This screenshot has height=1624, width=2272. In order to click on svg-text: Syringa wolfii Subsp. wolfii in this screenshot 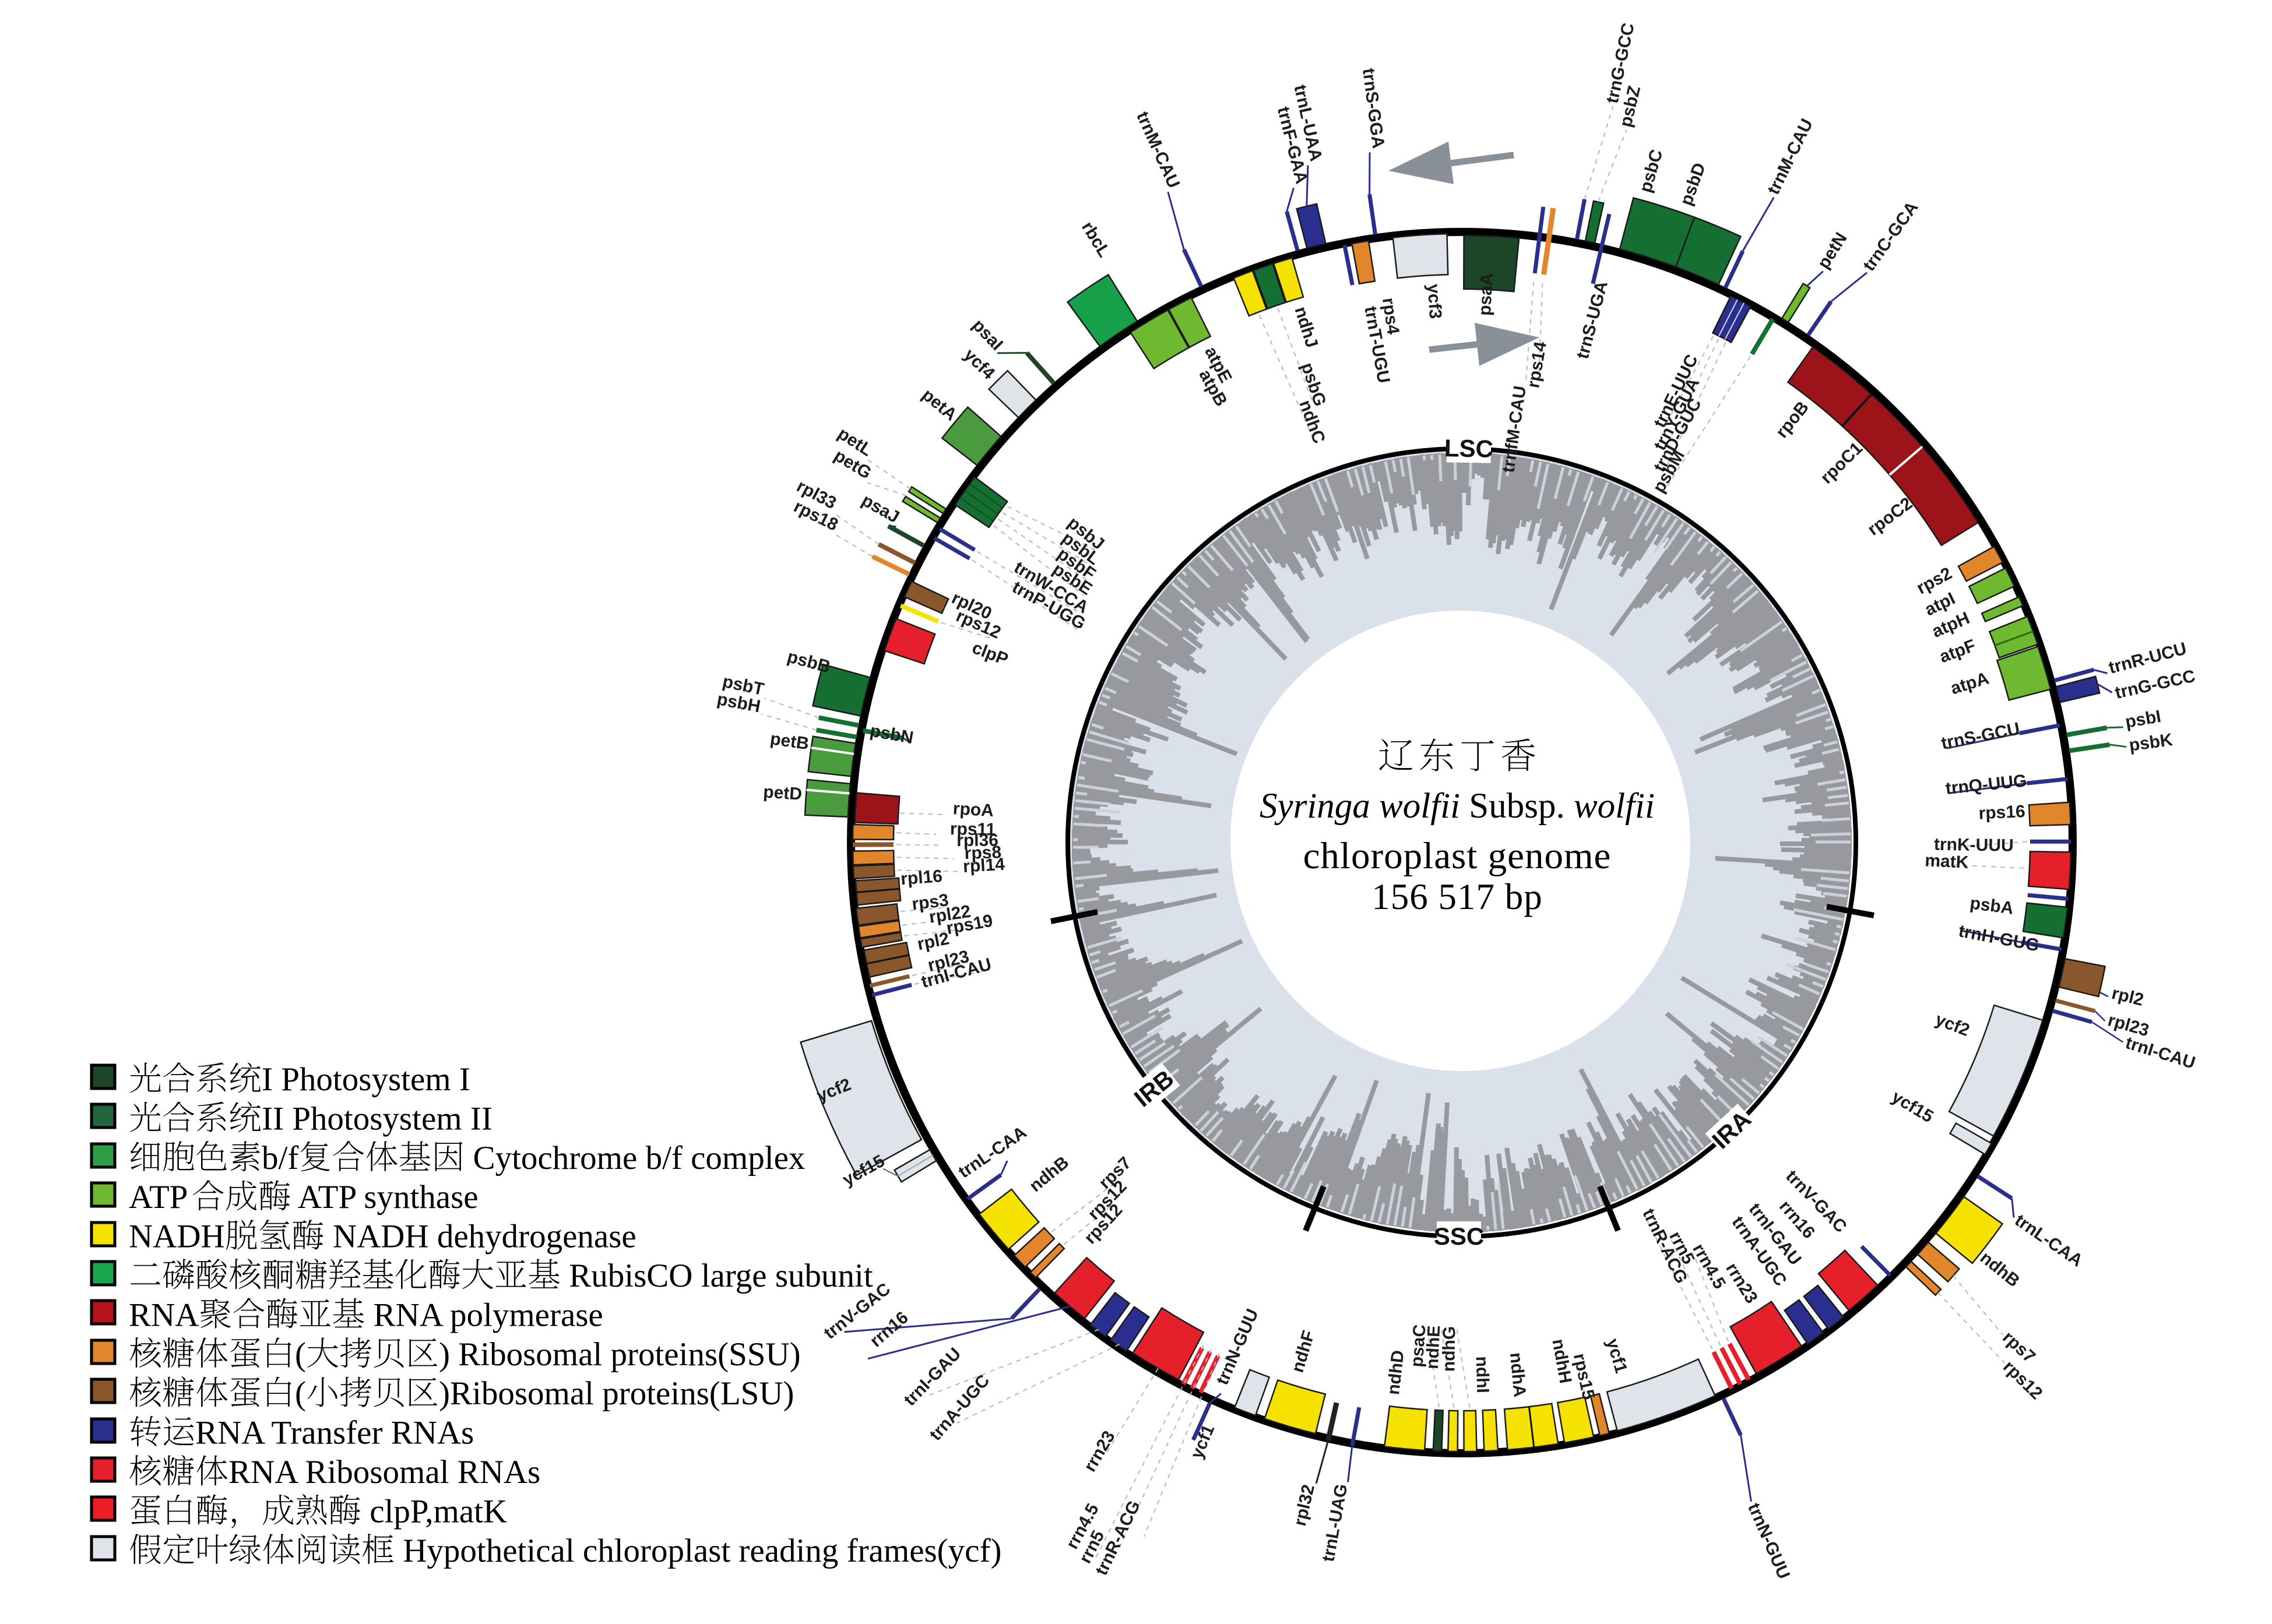, I will do `click(1457, 806)`.